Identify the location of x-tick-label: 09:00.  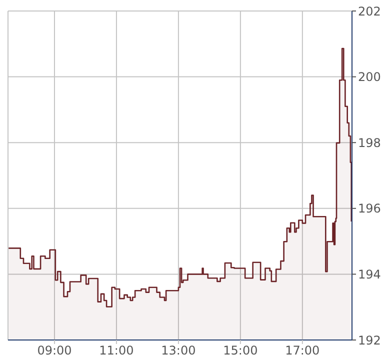
(54, 351).